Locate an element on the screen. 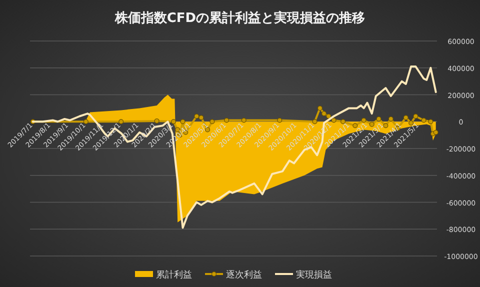 This screenshot has width=480, height=287. legend-label: 逐次利益 is located at coordinates (244, 275).